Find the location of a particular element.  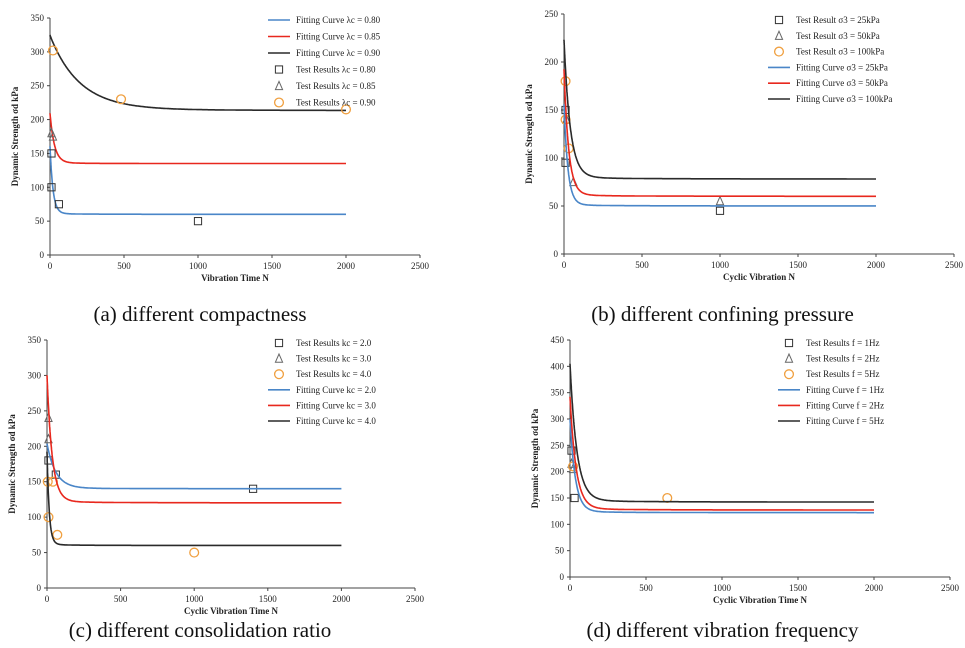

legend-label-0: Test Results f = 1Hz is located at coordinates (842, 343).